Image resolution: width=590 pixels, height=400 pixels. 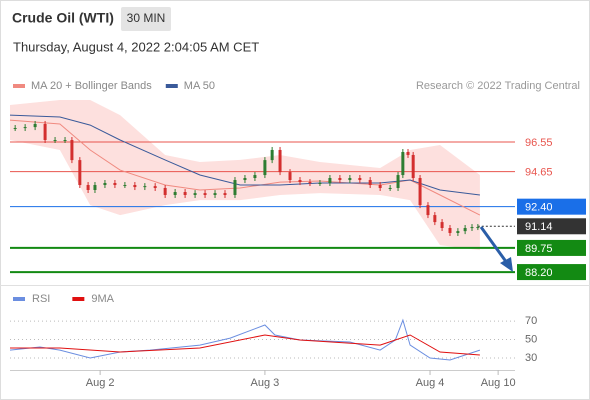 I want to click on x-tick-label: Aug 3, so click(x=265, y=383).